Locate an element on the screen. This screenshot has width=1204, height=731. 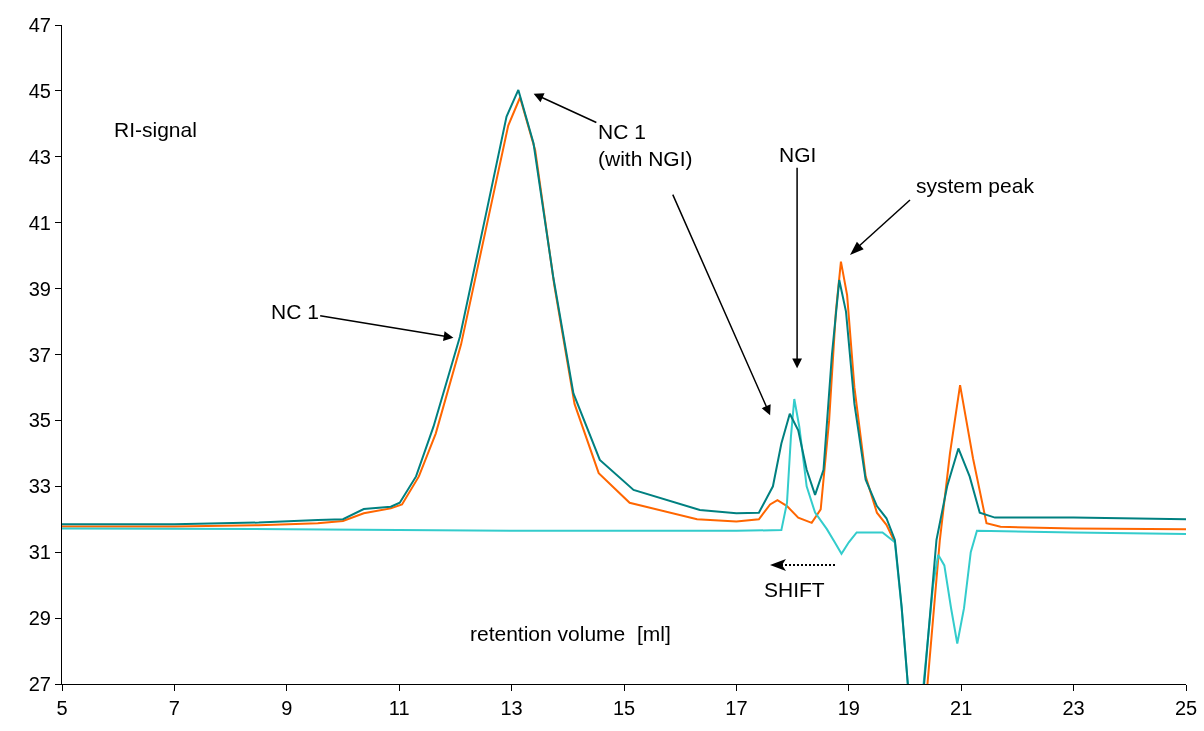
y-tick-label: 29 is located at coordinates (39, 618).